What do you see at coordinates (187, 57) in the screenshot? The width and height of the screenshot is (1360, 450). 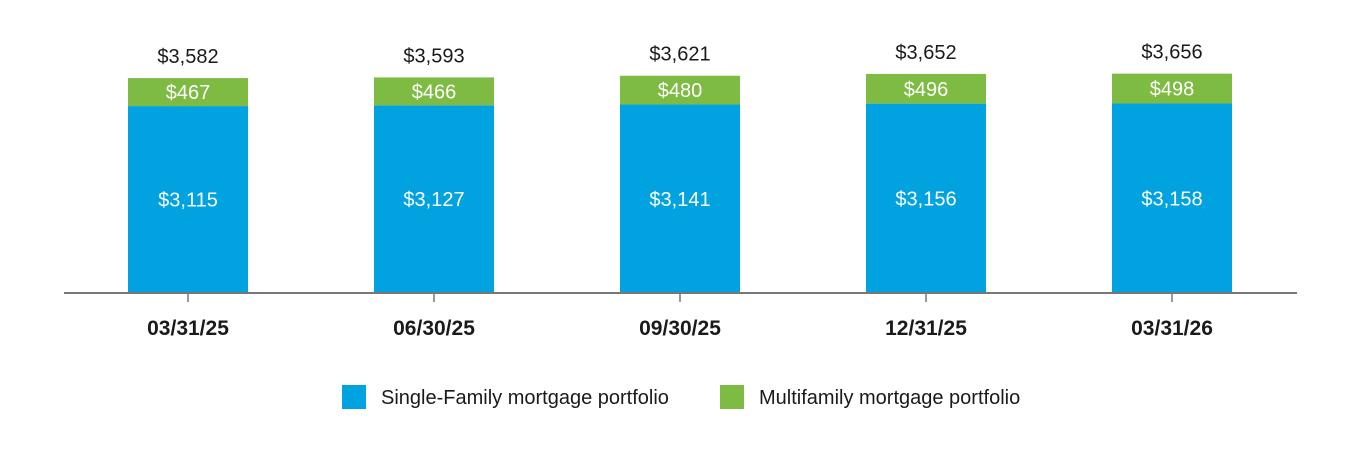 I see `total-label: $3,582` at bounding box center [187, 57].